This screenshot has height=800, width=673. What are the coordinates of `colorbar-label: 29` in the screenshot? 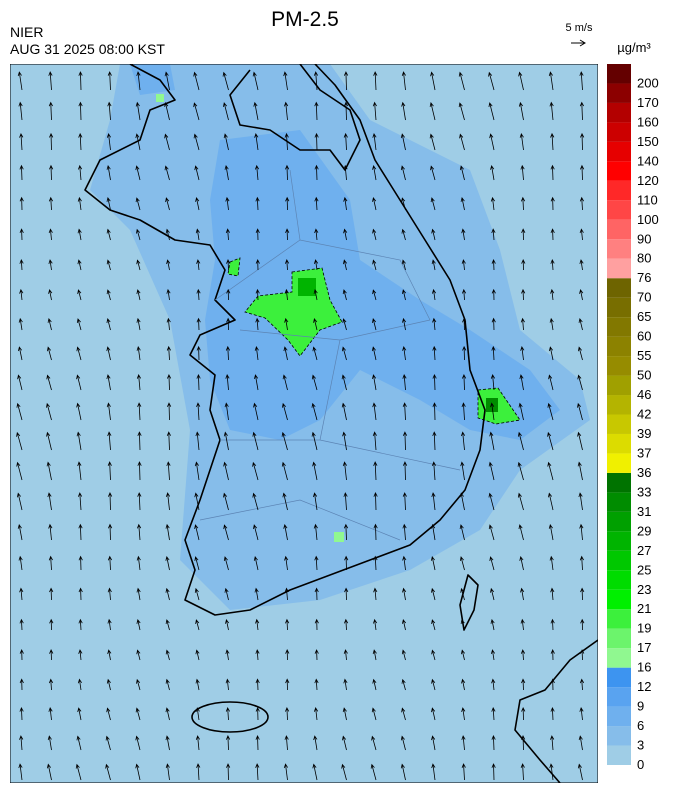 It's located at (644, 530).